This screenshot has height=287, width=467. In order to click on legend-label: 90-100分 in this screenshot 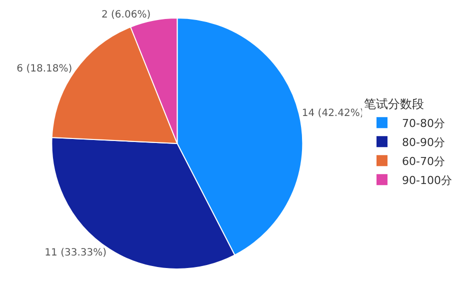, I will do `click(427, 180)`.